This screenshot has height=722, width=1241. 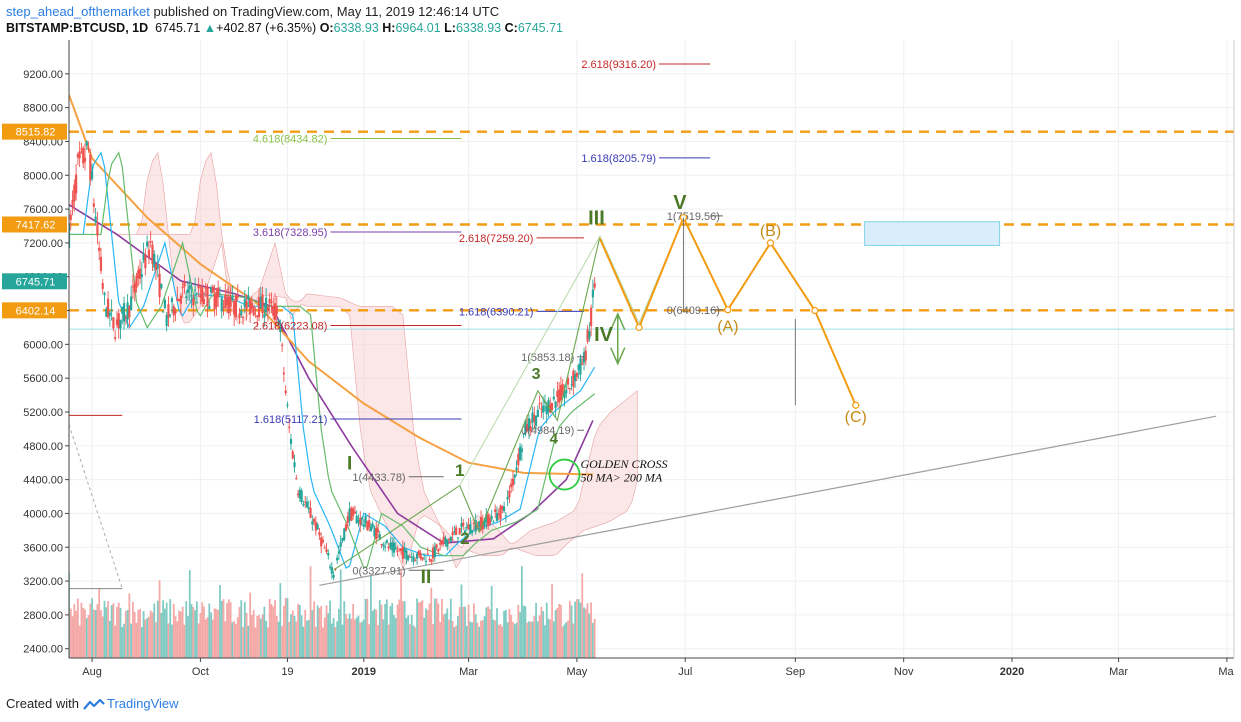 I want to click on author-link: step_ahead_ofthemarket, so click(x=78, y=11).